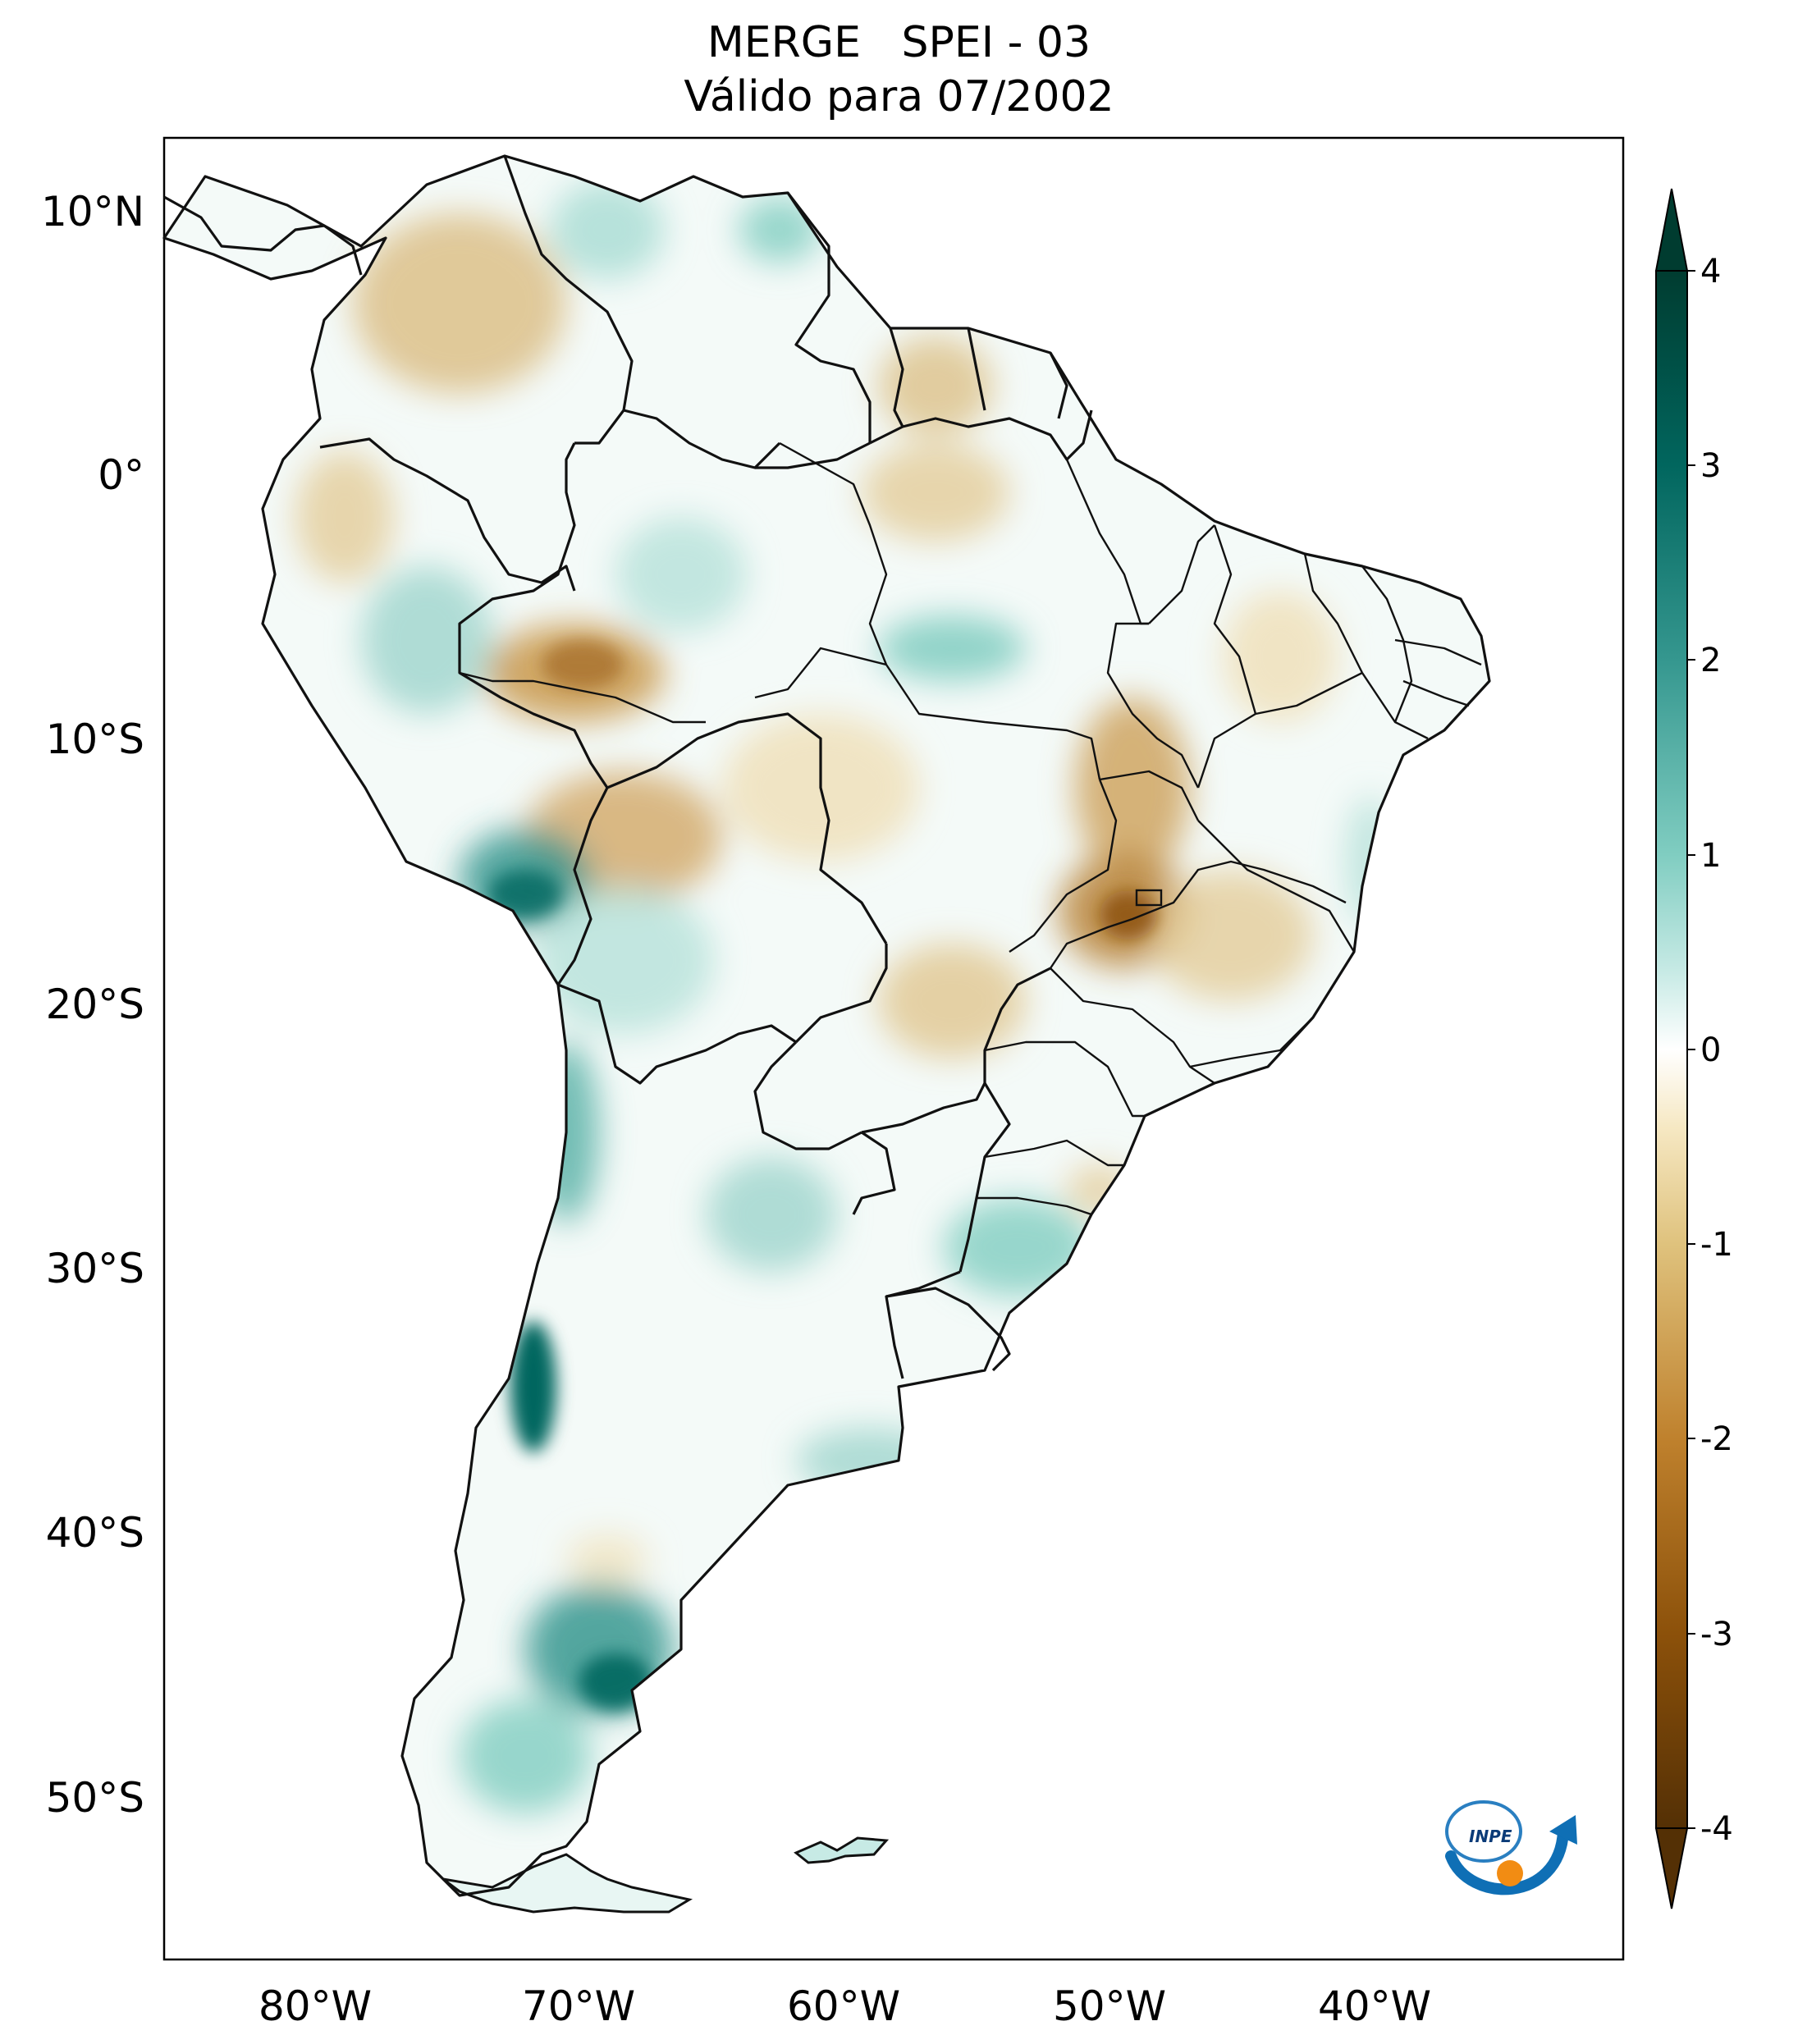  Describe the element at coordinates (1490, 1836) in the screenshot. I see `inpe-logo-text: INPE` at that location.